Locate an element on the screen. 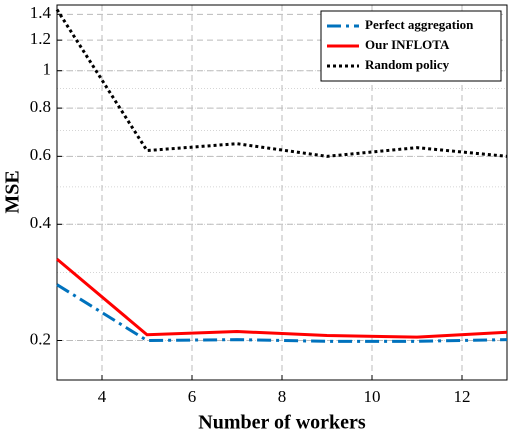  series-line is located at coordinates (282, 313).